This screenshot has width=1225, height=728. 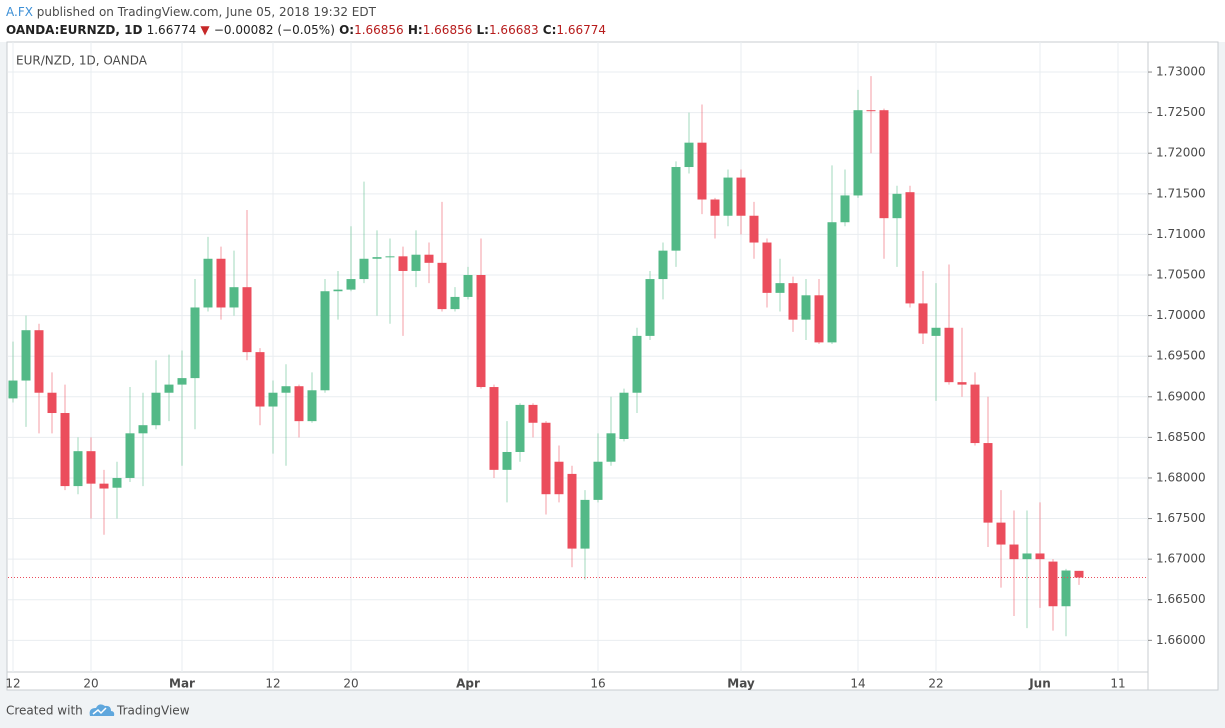 I want to click on logo-cloud, so click(x=102, y=710).